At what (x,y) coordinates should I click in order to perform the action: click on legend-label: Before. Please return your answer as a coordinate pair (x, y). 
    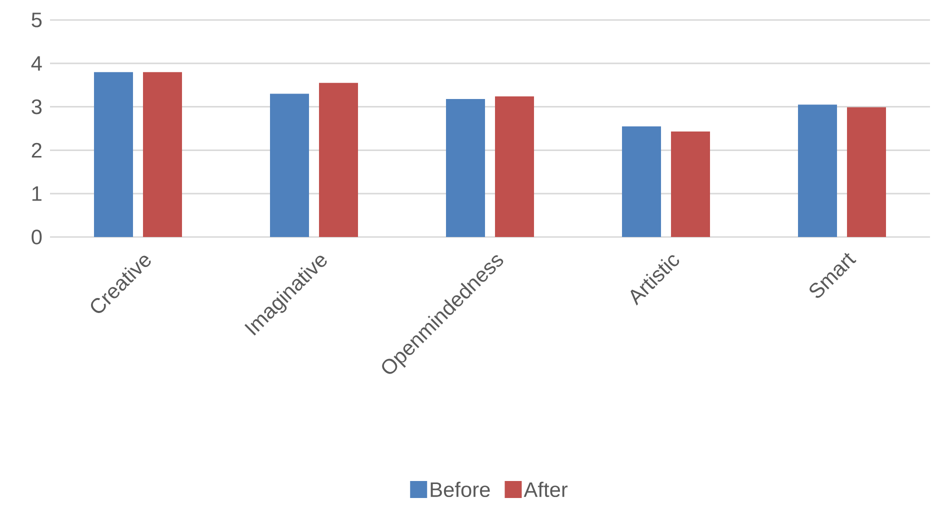
    Looking at the image, I should click on (460, 490).